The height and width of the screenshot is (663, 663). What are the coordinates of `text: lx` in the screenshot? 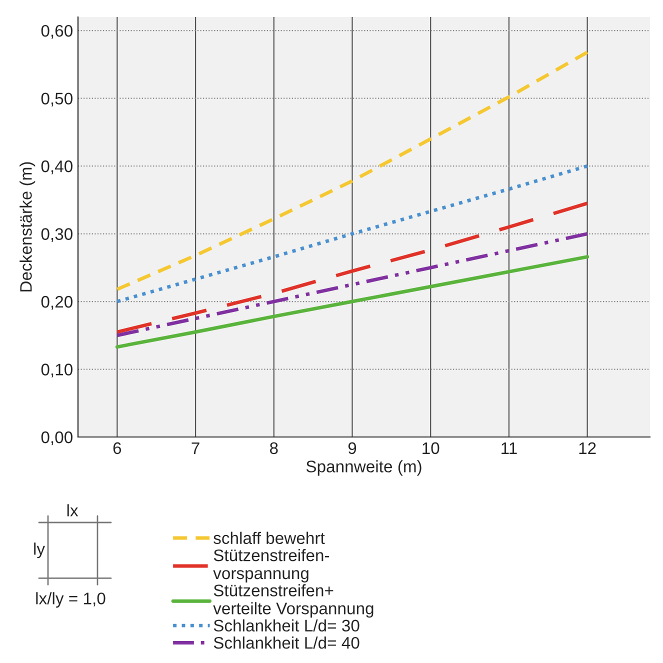 It's located at (72, 510).